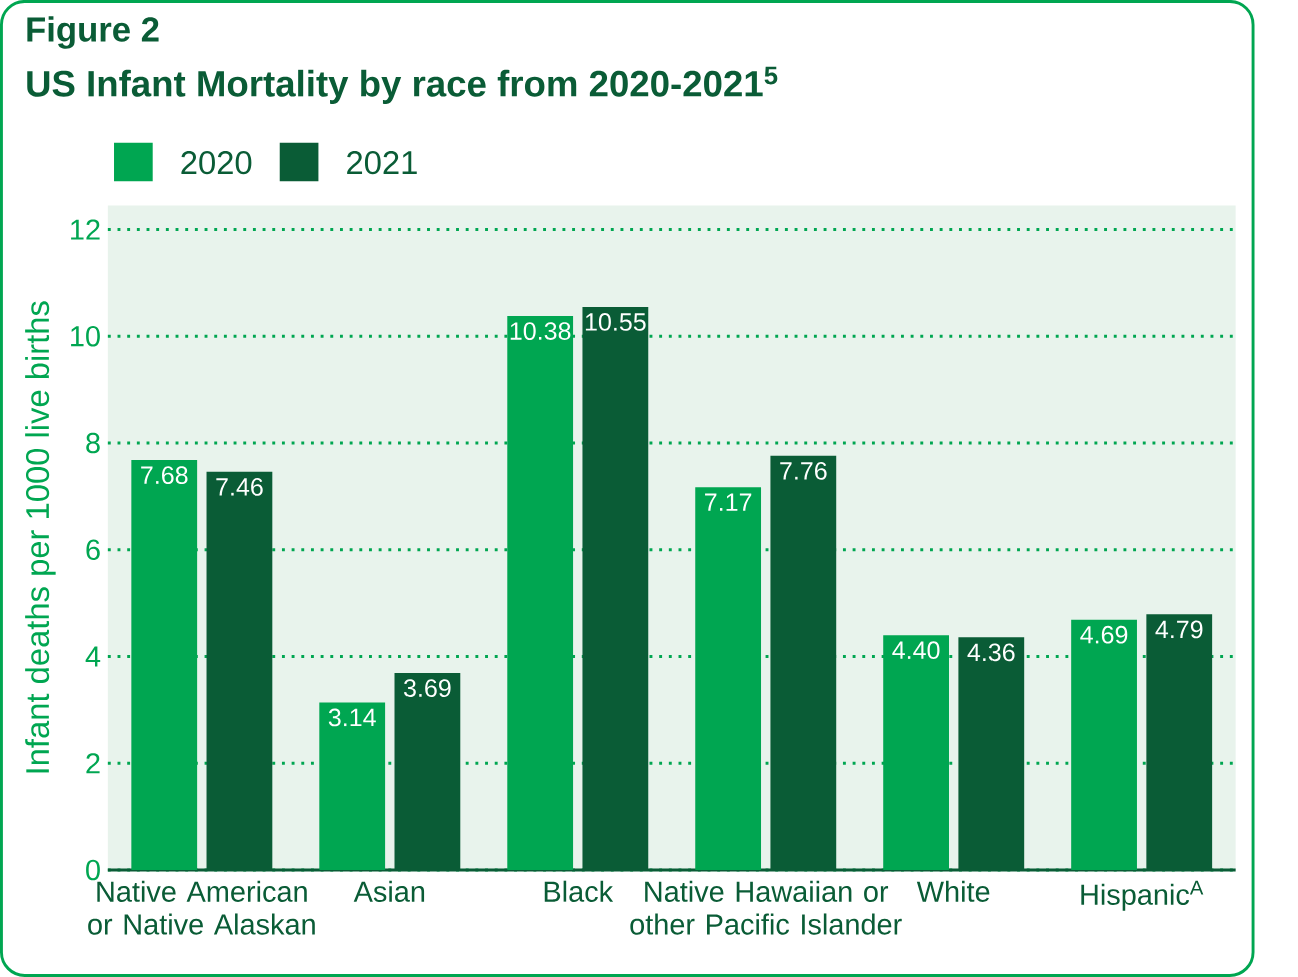  Describe the element at coordinates (93, 550) in the screenshot. I see `y-tick-label: 6` at that location.